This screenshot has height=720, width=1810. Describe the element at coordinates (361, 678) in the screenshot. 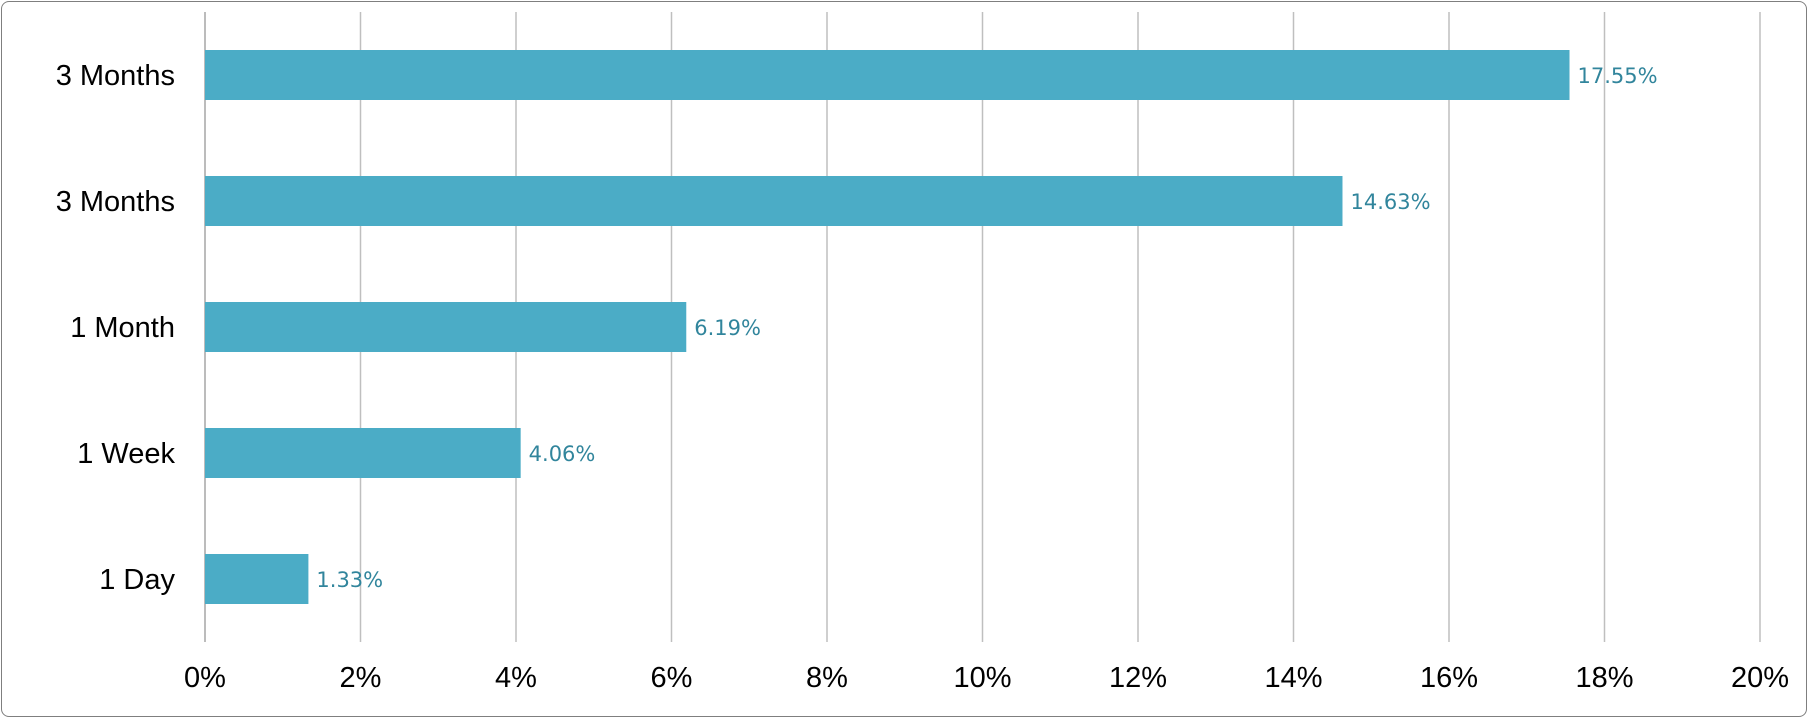

I see `x-tick-label: 2%` at that location.